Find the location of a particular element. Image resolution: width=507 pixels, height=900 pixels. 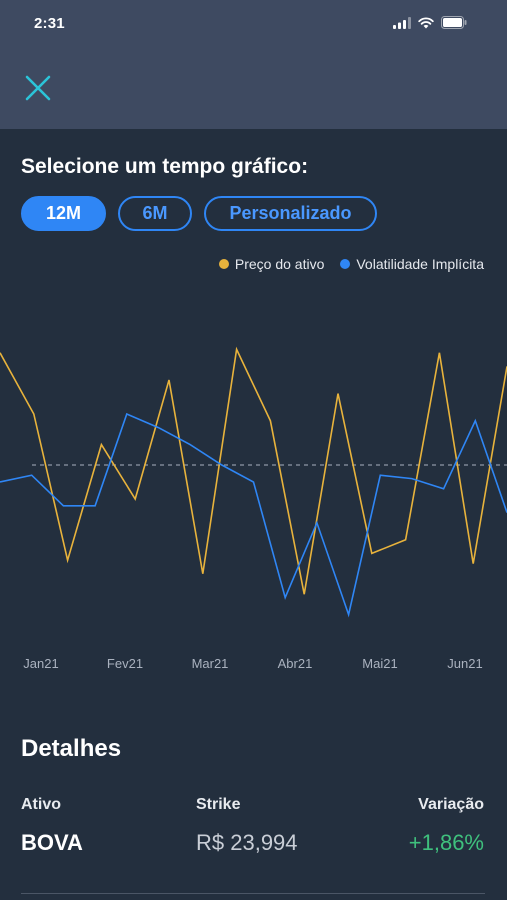

battery-icon is located at coordinates (454, 22).